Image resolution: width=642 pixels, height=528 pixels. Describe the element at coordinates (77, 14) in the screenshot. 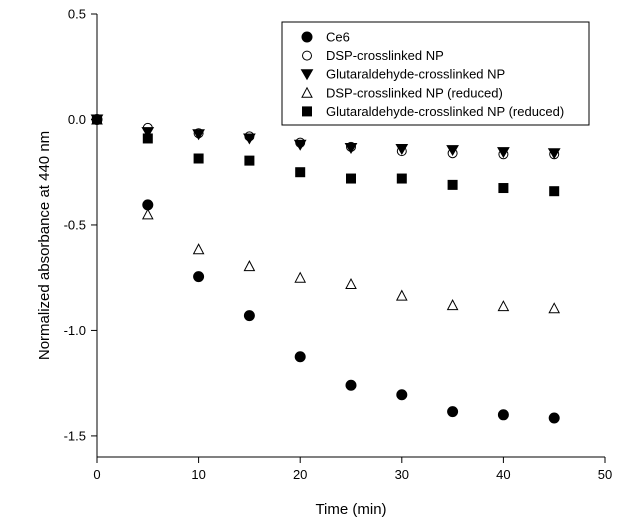

I see `y-tick-label: 0.5` at that location.